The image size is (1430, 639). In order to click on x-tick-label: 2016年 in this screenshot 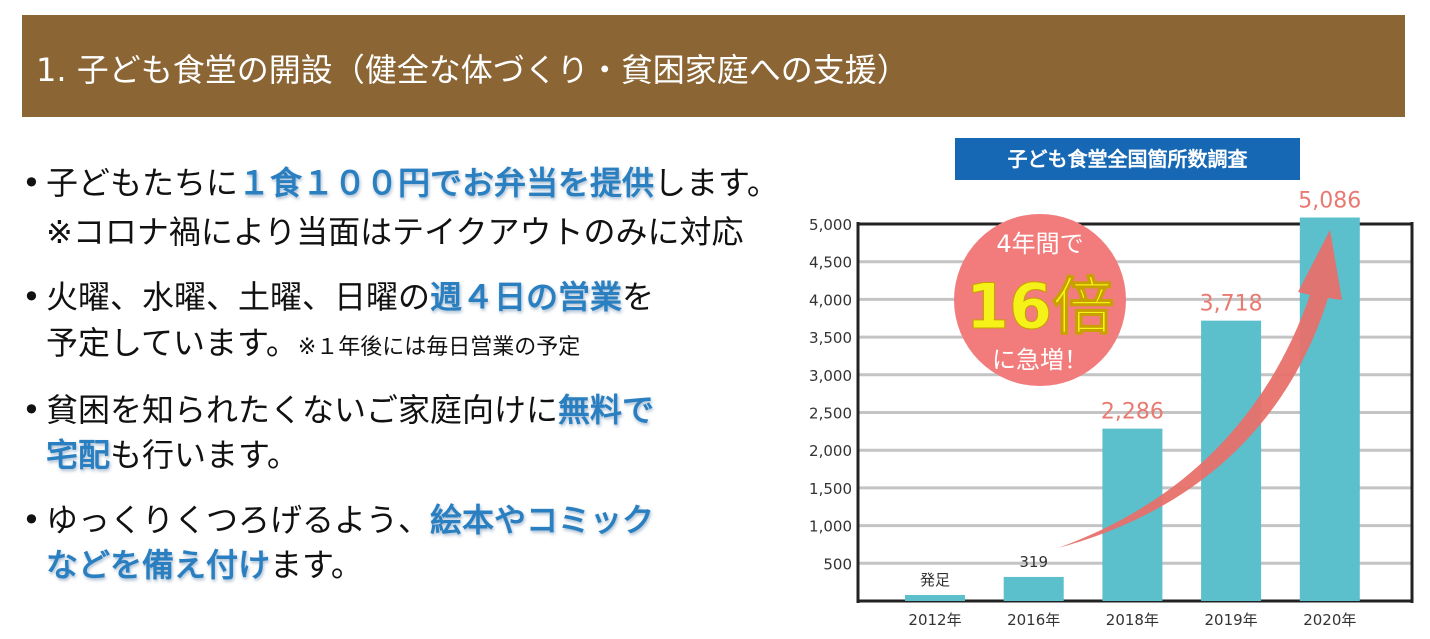, I will do `click(1033, 620)`.